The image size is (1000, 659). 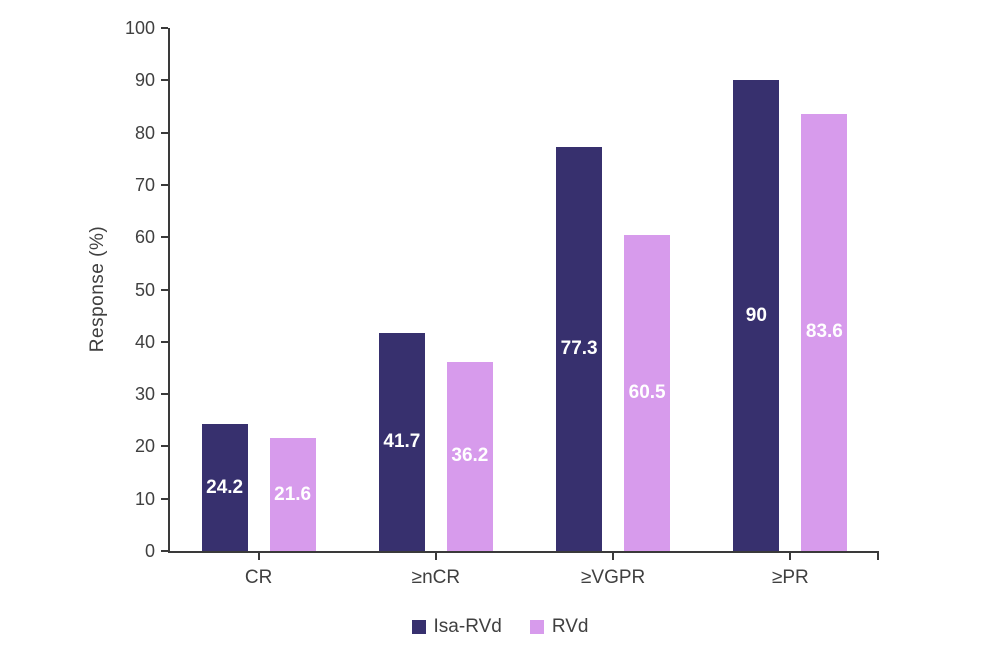 I want to click on bar-value-label: 90, so click(x=756, y=315).